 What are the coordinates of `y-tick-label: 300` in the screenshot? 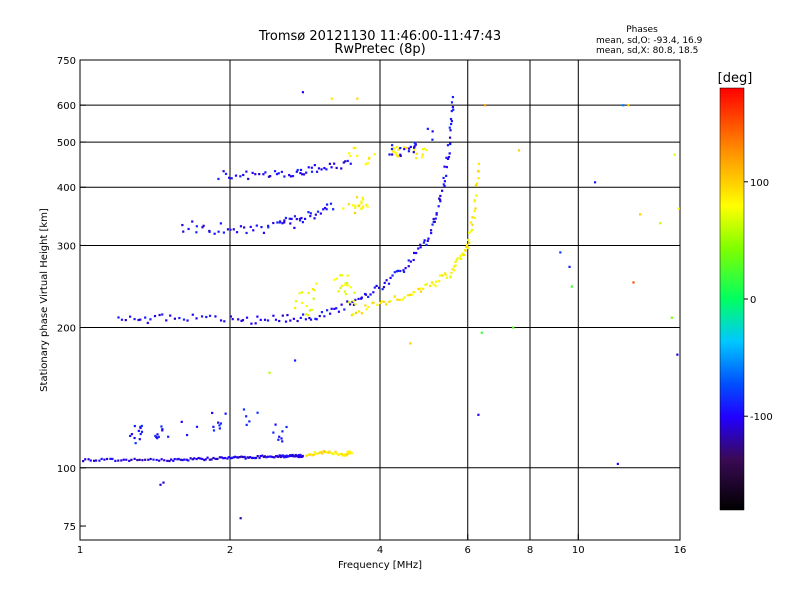 It's located at (66, 246).